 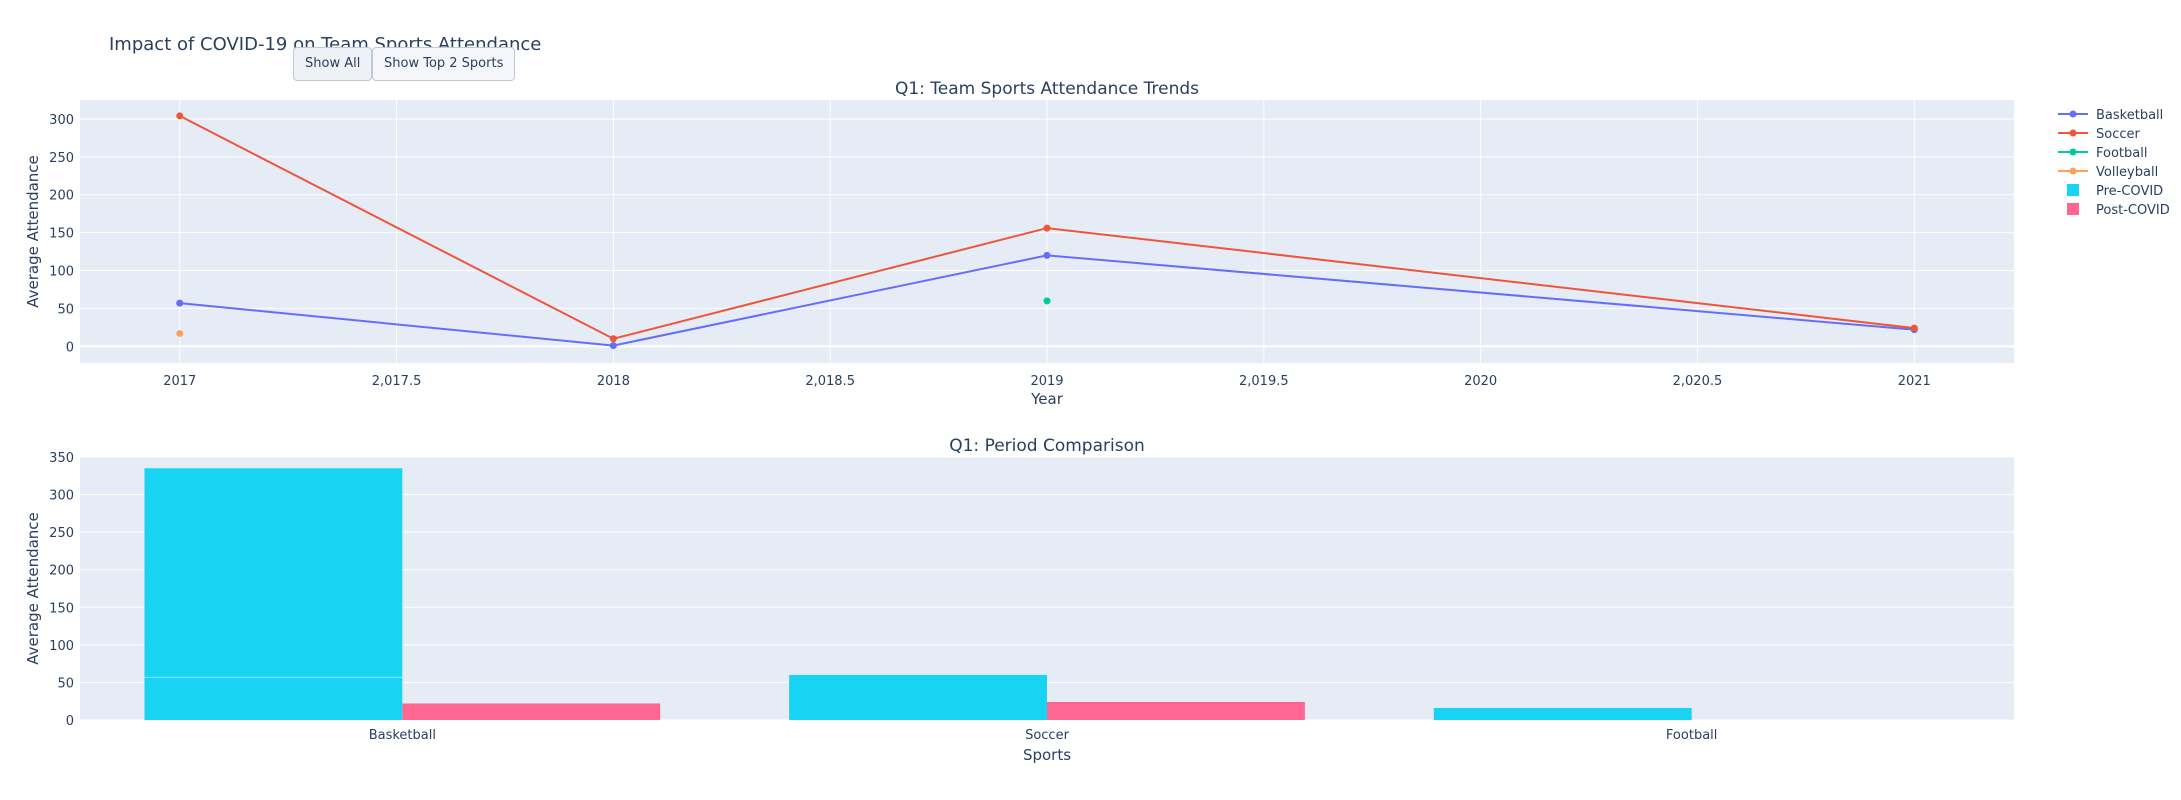 I want to click on x-tick-label: 2,020.5, so click(x=1698, y=381).